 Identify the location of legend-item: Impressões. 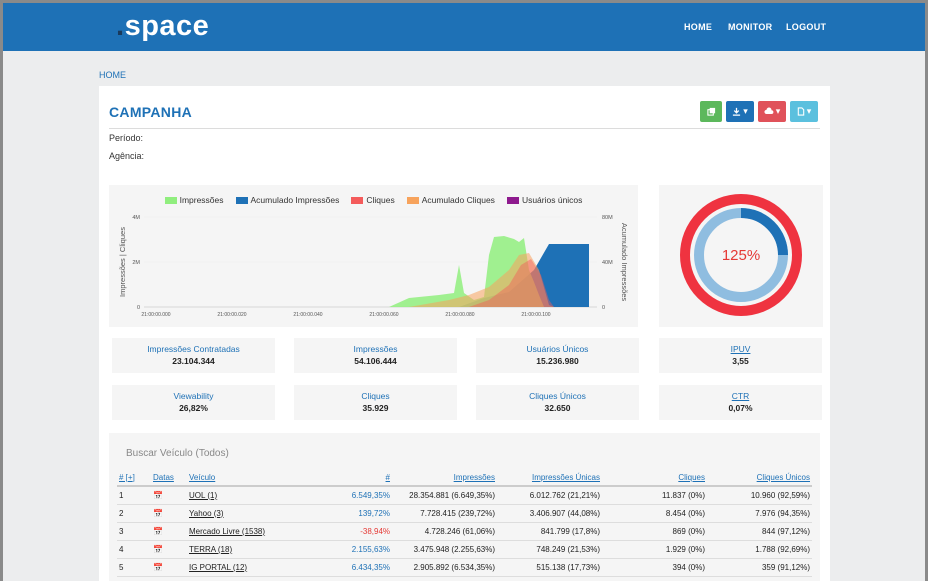
(194, 200).